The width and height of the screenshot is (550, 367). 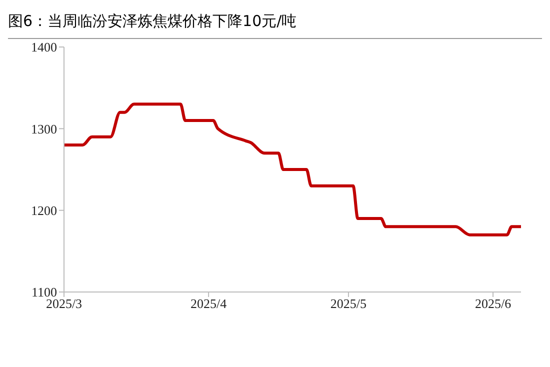 I want to click on x-tick-label: 2025/4, so click(x=209, y=304).